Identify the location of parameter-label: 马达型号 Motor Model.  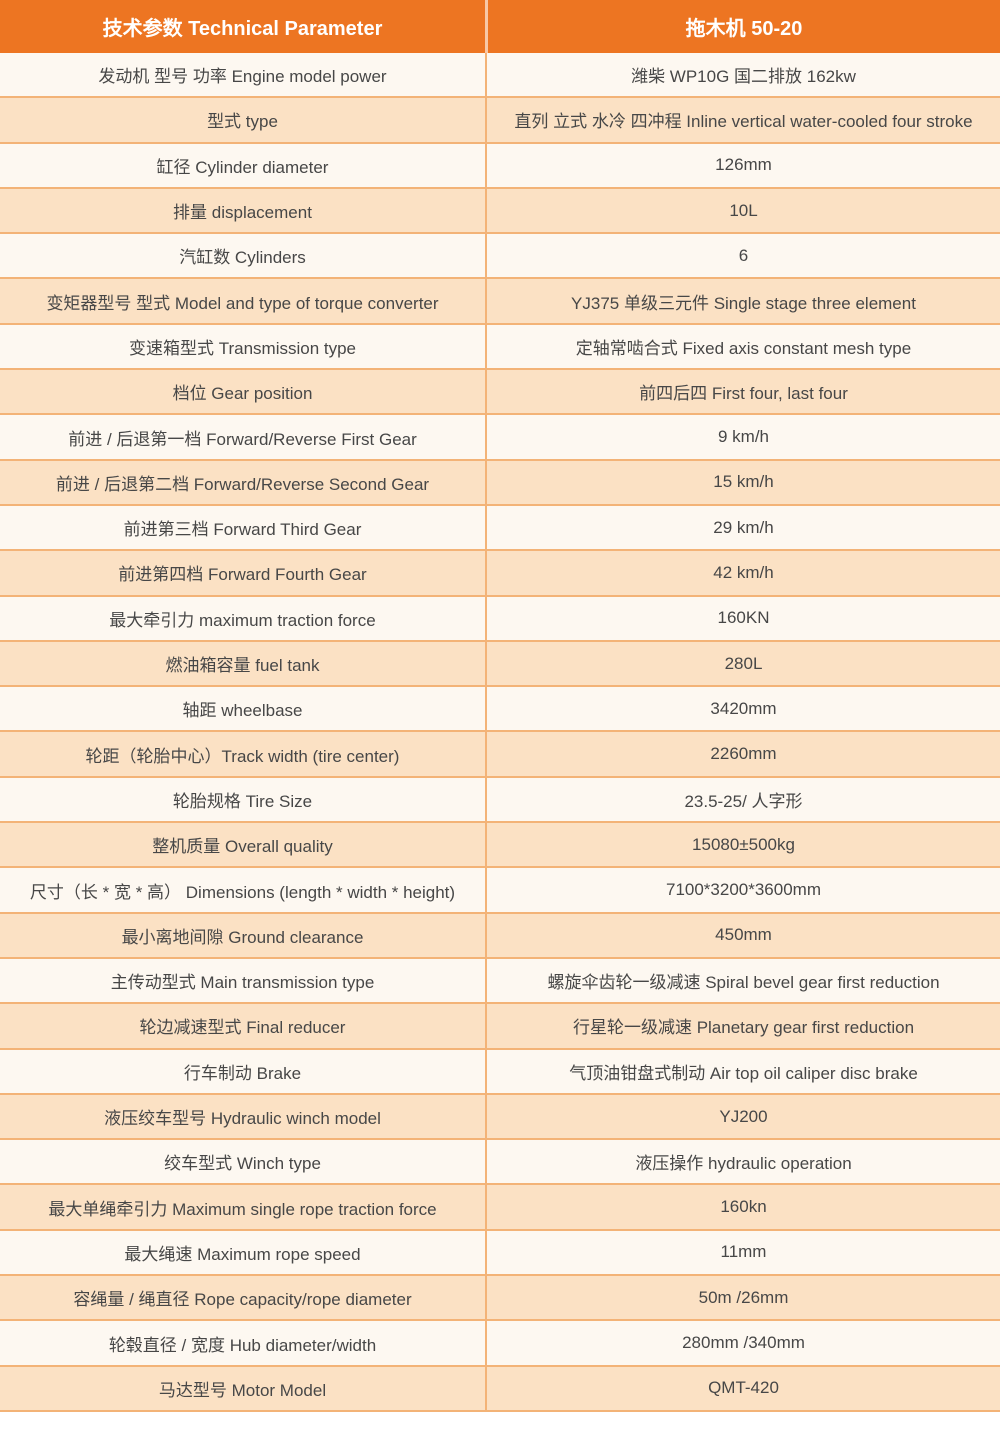
(242, 1390).